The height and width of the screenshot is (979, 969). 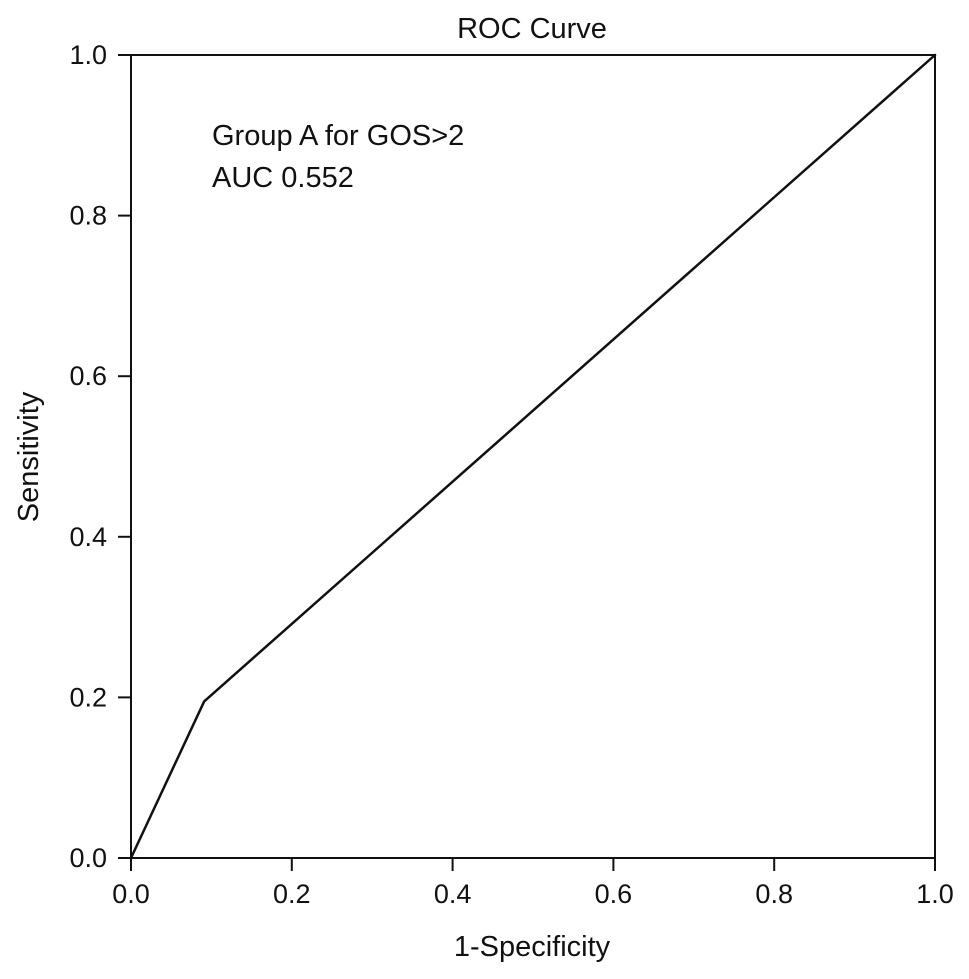 What do you see at coordinates (774, 894) in the screenshot?
I see `x-tick-label: 0.8` at bounding box center [774, 894].